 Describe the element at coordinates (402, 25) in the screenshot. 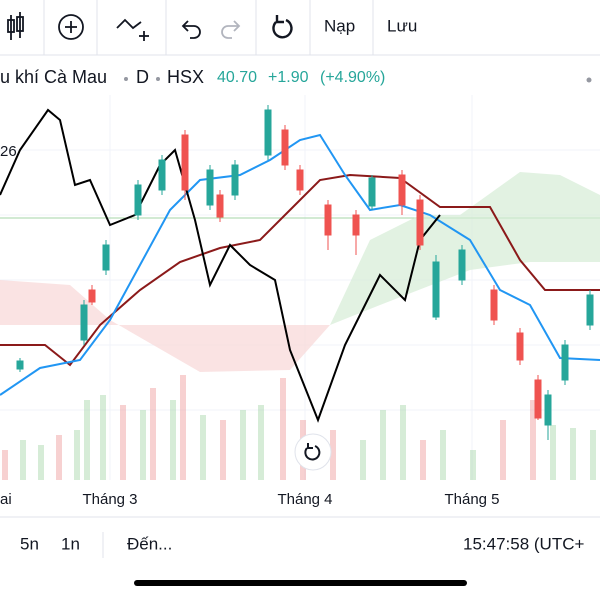

I see `save-button: Lưu` at that location.